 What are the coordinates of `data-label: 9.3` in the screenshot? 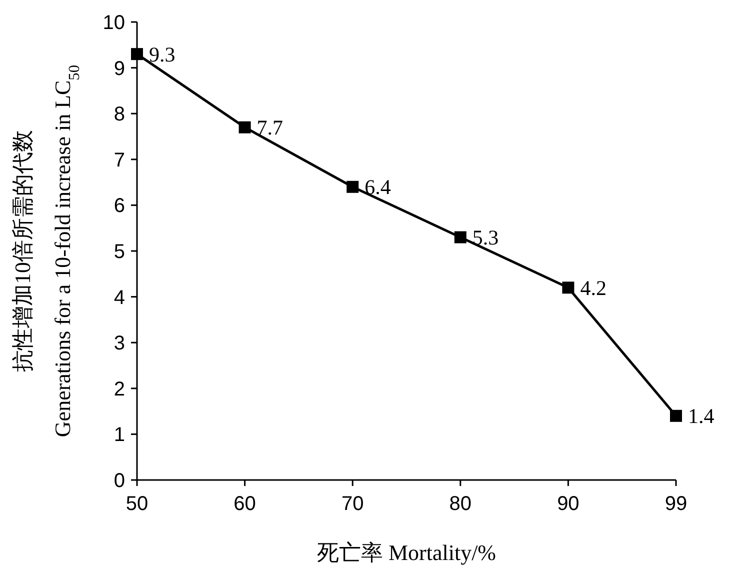 It's located at (162, 54).